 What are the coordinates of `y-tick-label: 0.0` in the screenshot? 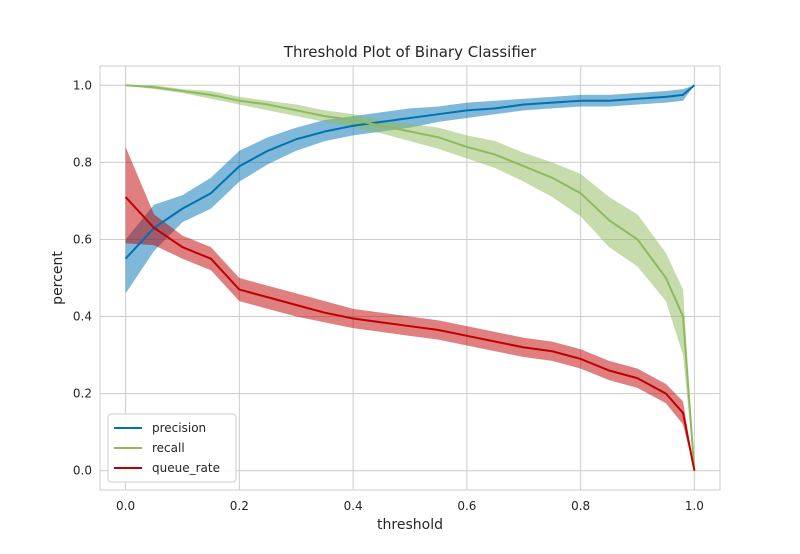 It's located at (82, 471).